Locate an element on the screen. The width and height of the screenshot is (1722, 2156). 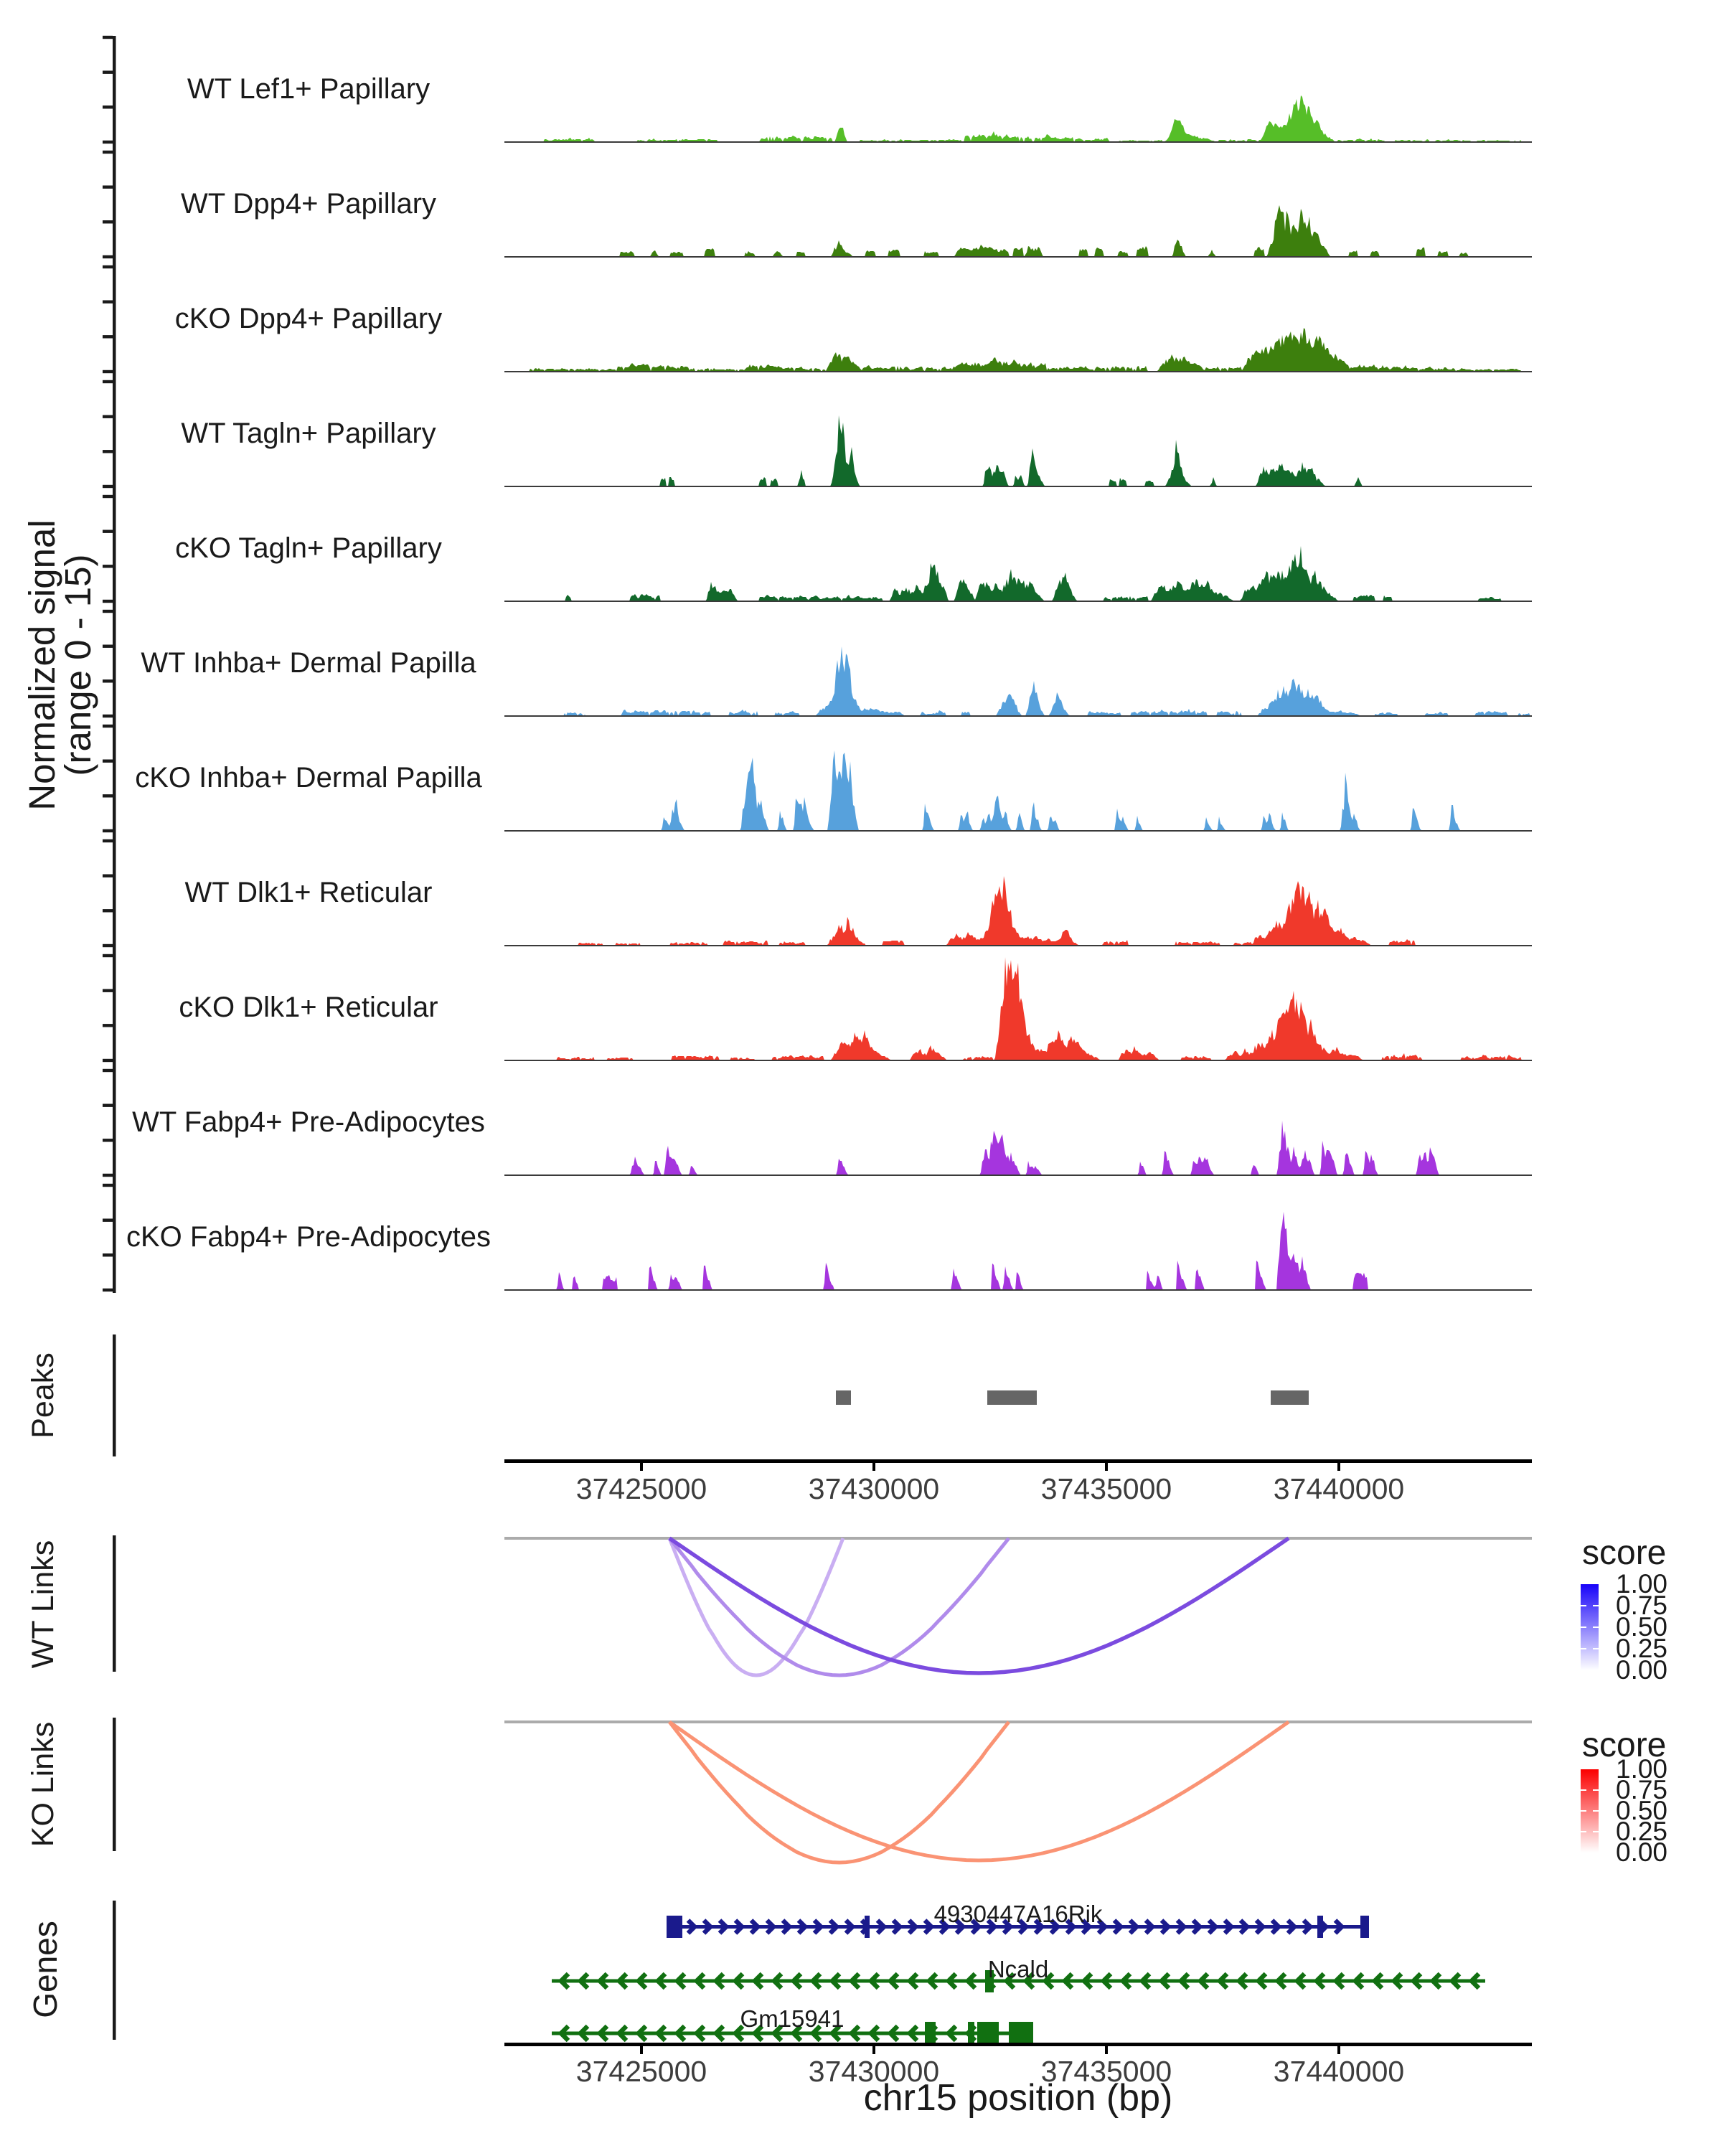
svg-text: cKO Inhba+ Dermal Papilla is located at coordinates (309, 778).